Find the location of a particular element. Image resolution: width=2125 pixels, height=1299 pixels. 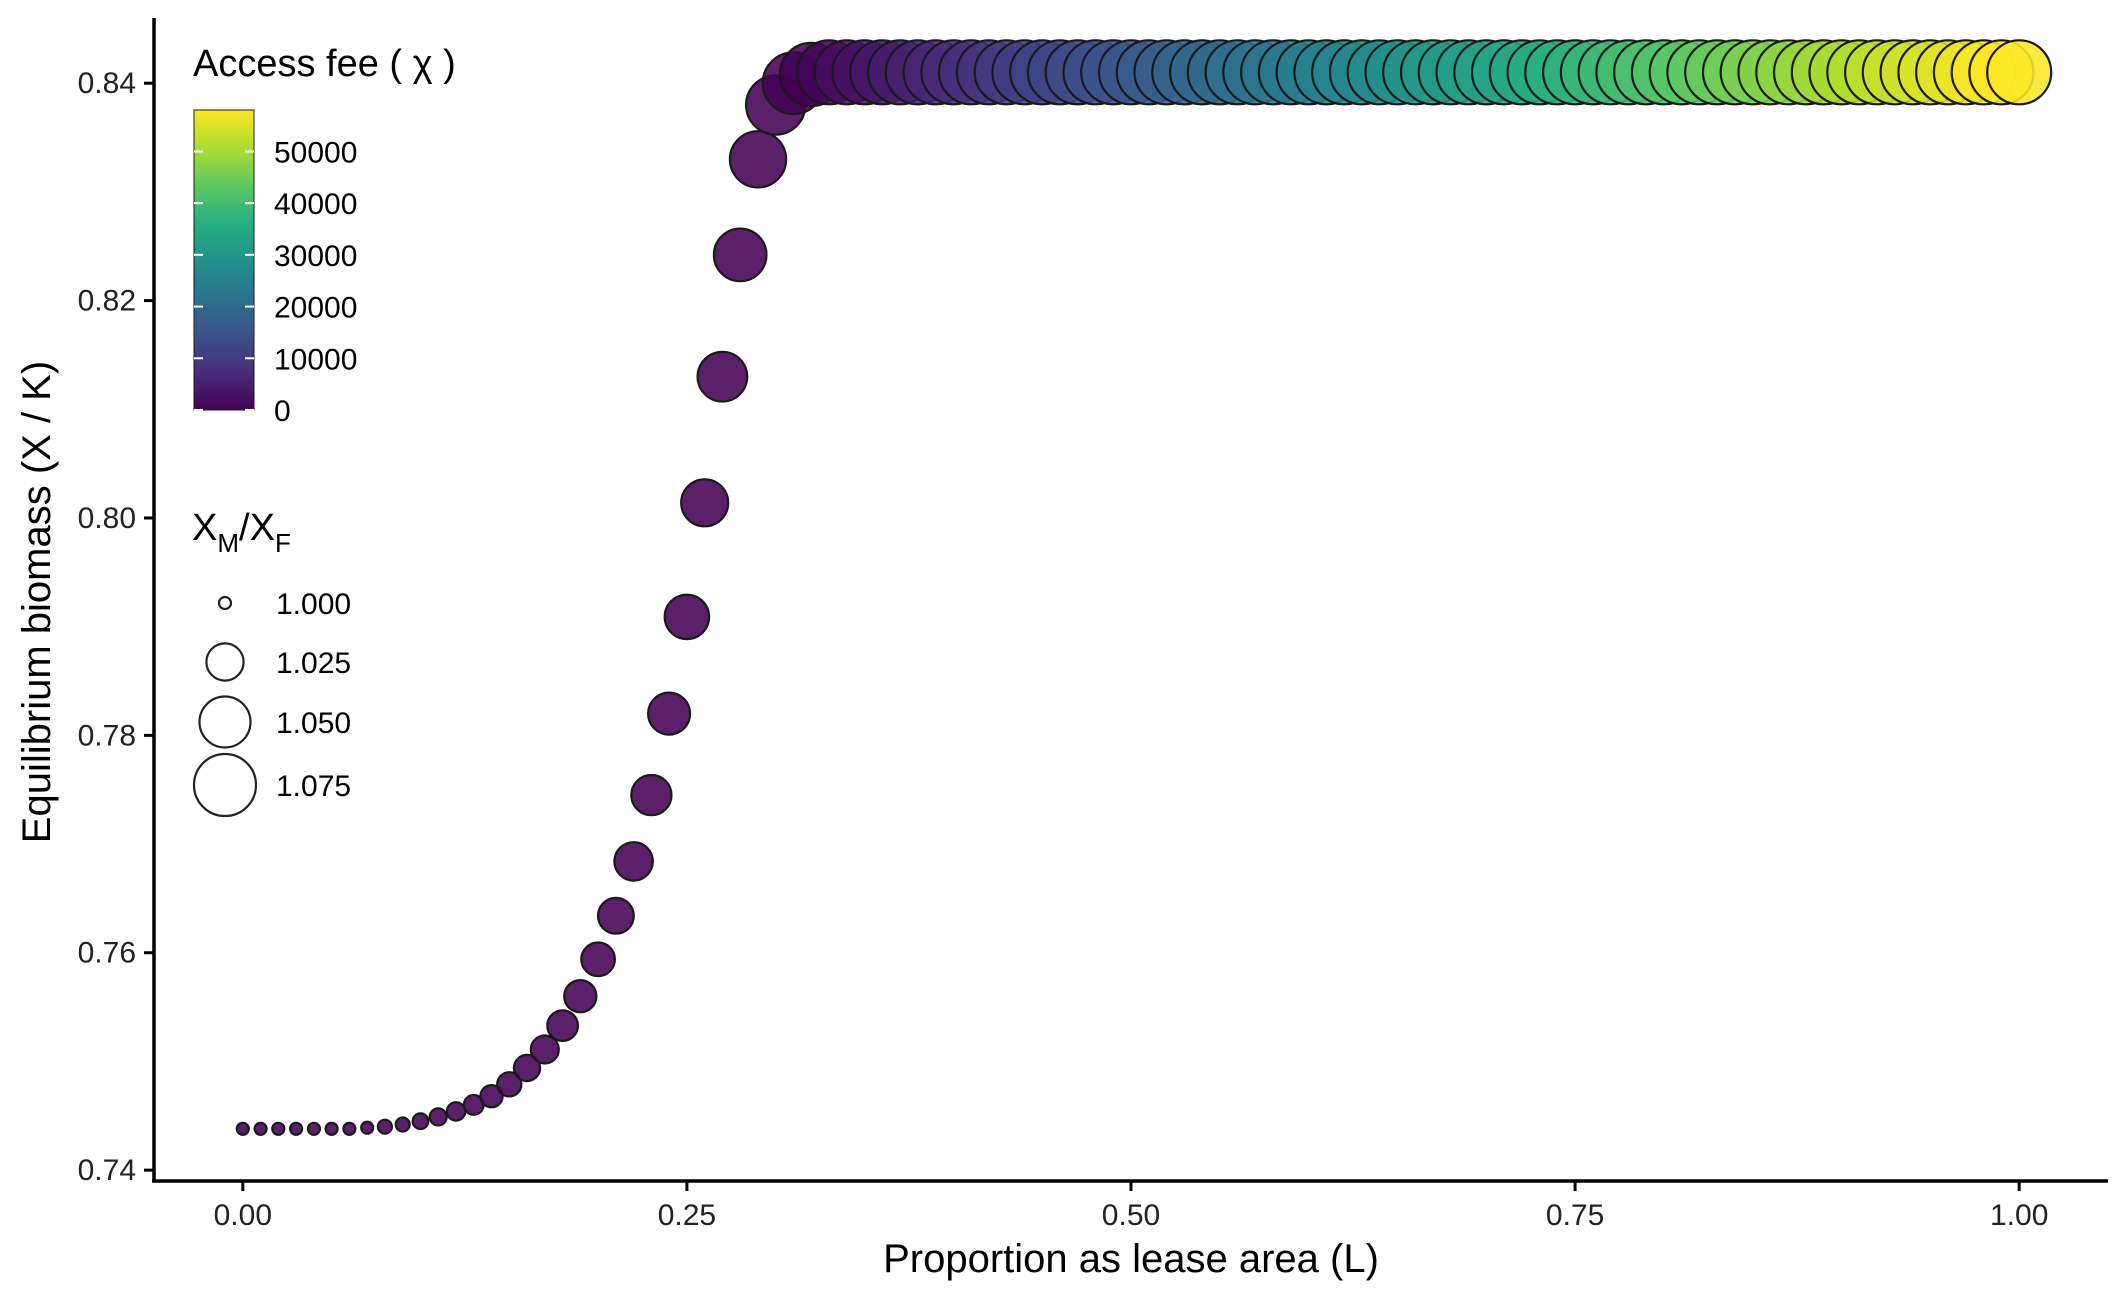

colorbar-tick-label: 50000 is located at coordinates (315, 152).